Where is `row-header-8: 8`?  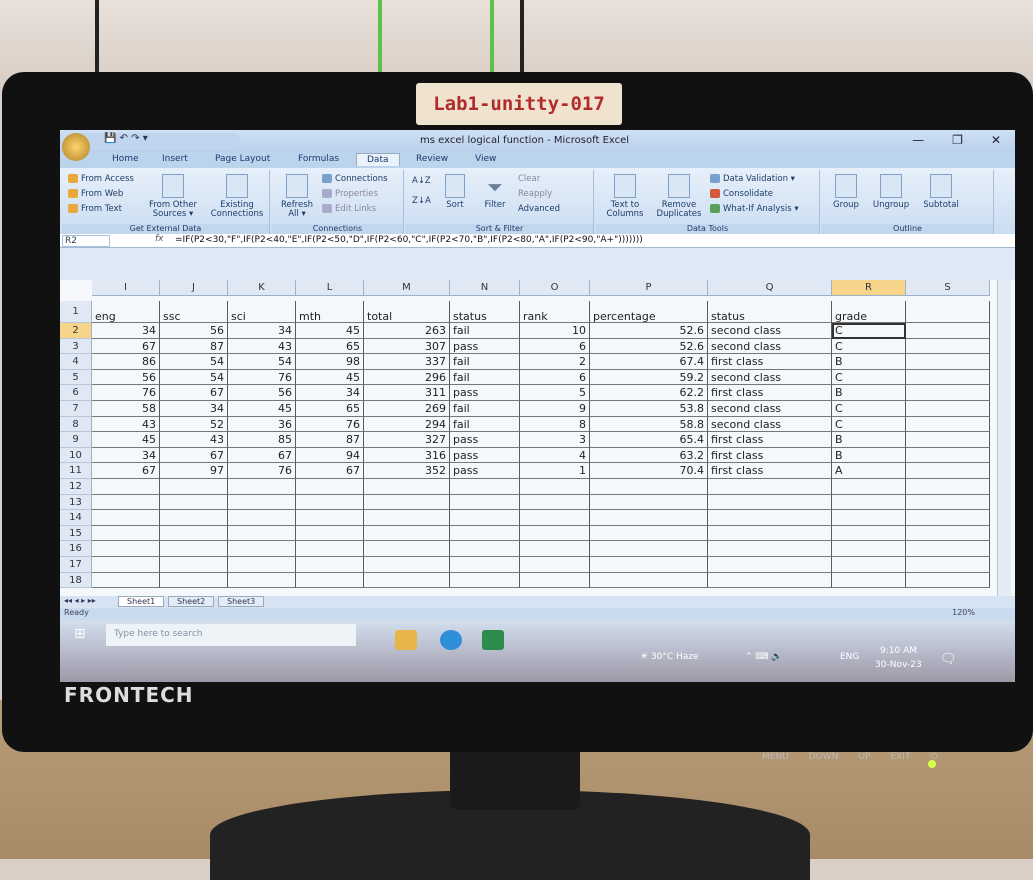
row-header-8: 8 is located at coordinates (76, 424).